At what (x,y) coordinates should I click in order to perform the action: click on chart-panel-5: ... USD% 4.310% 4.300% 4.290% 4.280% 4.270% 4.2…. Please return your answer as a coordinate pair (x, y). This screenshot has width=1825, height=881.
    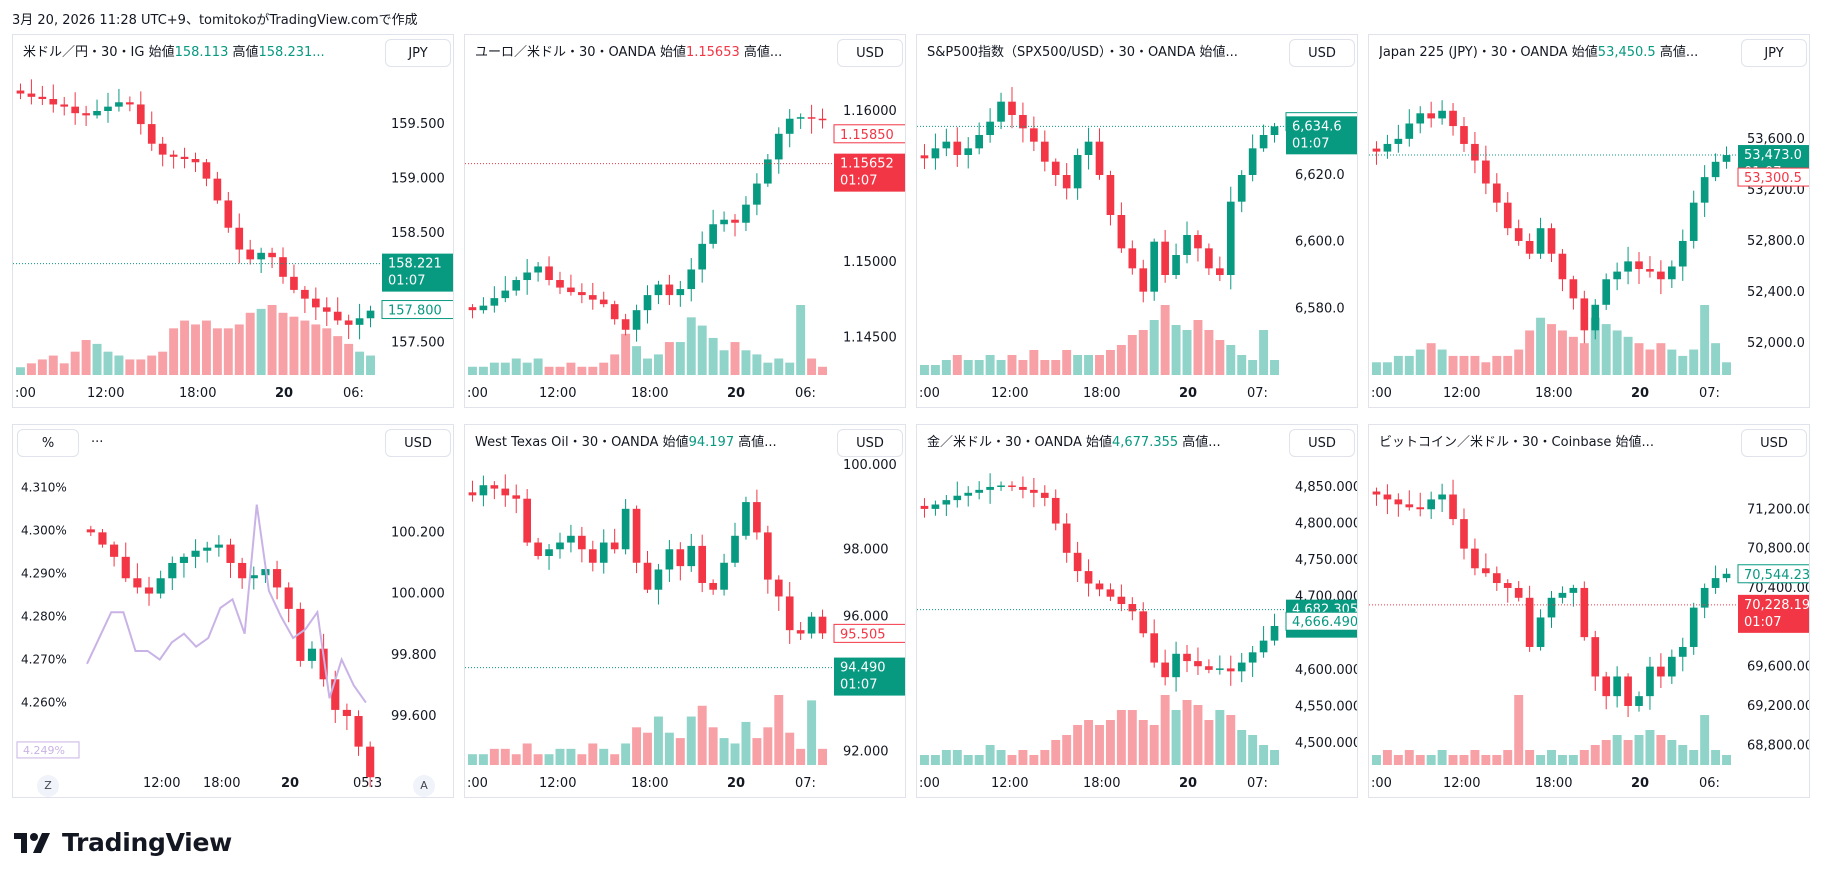
    Looking at the image, I should click on (233, 611).